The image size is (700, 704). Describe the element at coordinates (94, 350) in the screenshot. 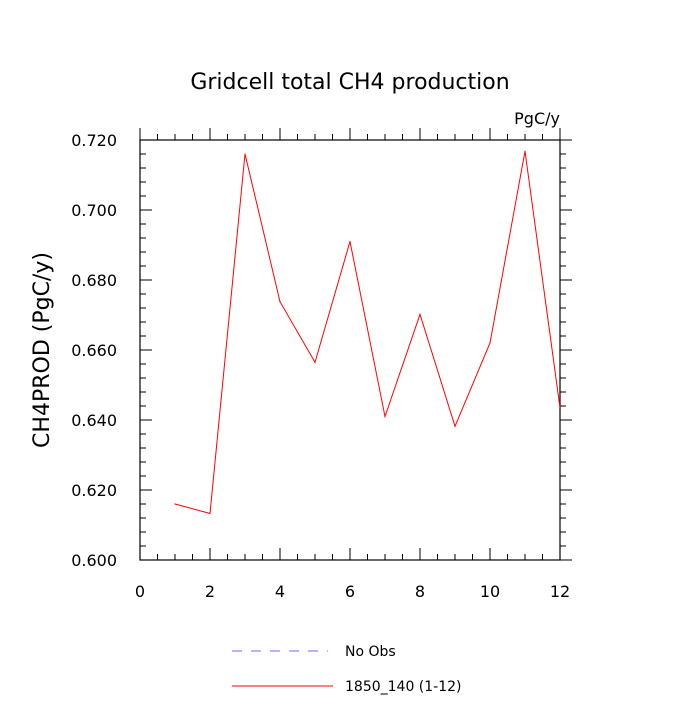

I see `y-tick-label: 0.660` at that location.